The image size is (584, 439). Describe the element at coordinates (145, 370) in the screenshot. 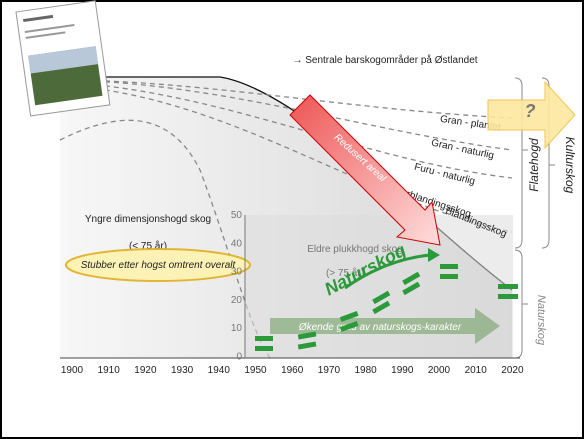

I see `x-tick-label: 1920` at that location.